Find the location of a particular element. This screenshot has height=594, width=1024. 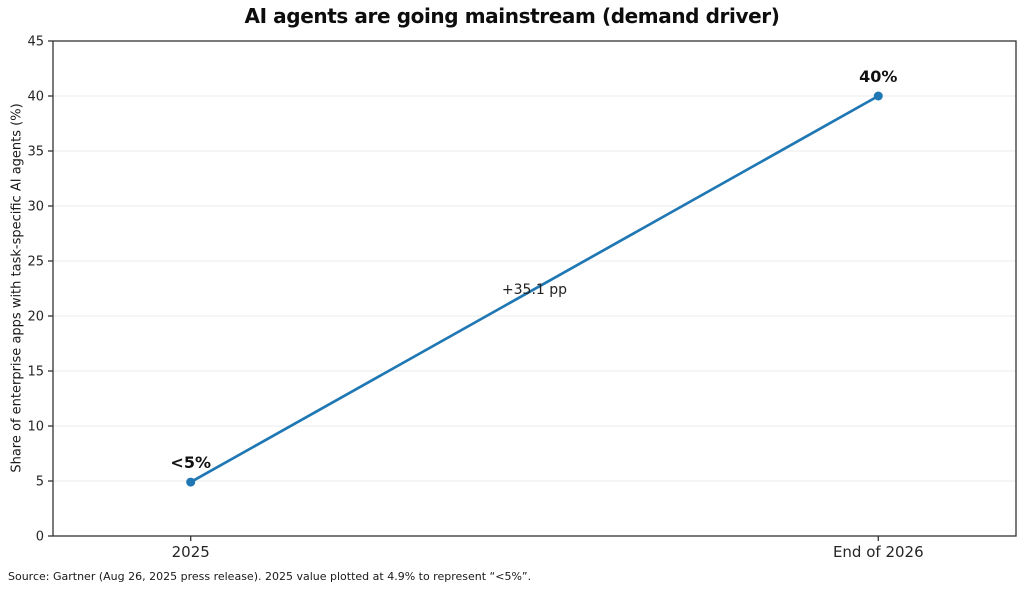

y-tick-label: 45 is located at coordinates (35, 42).